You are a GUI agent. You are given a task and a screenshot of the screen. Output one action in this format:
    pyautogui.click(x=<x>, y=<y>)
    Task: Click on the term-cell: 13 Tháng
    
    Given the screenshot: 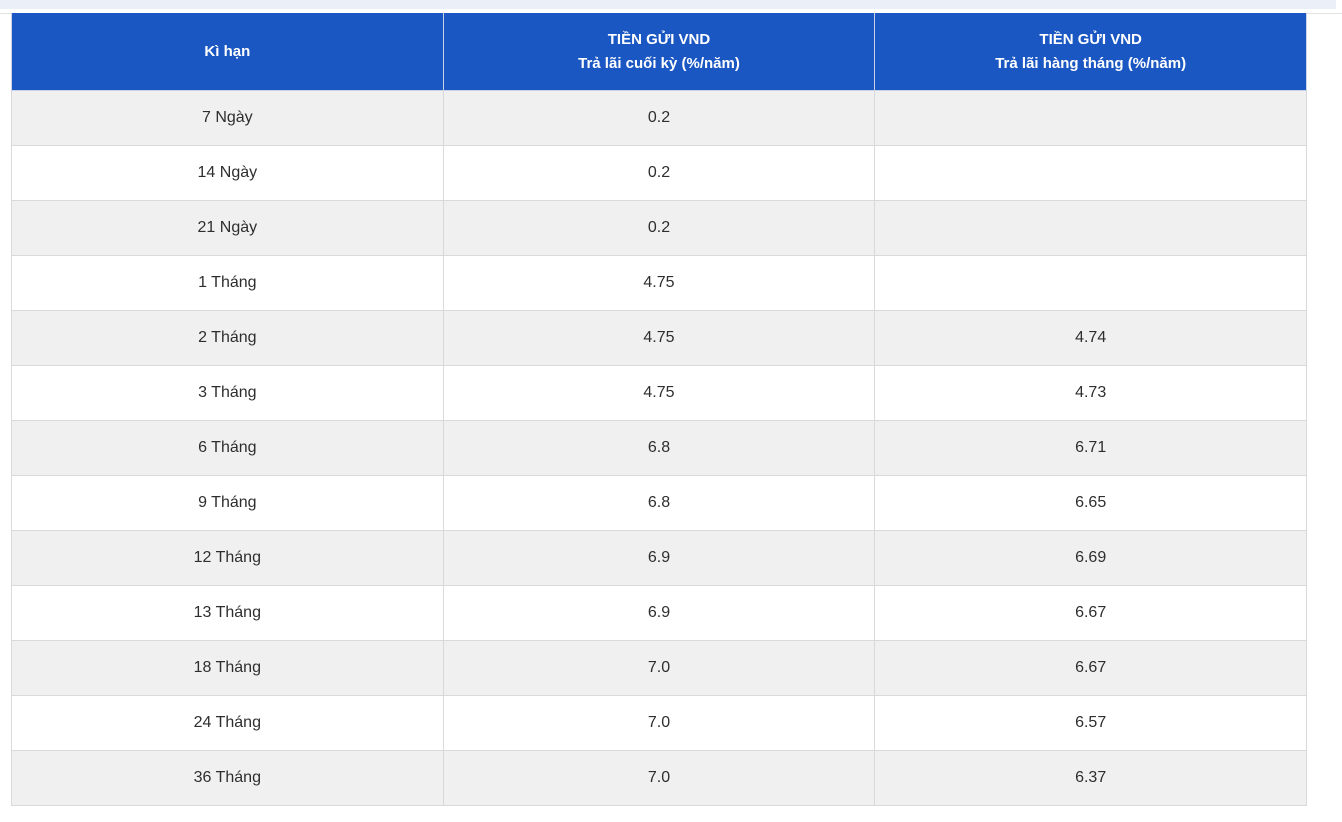 What is the action you would take?
    pyautogui.click(x=227, y=612)
    